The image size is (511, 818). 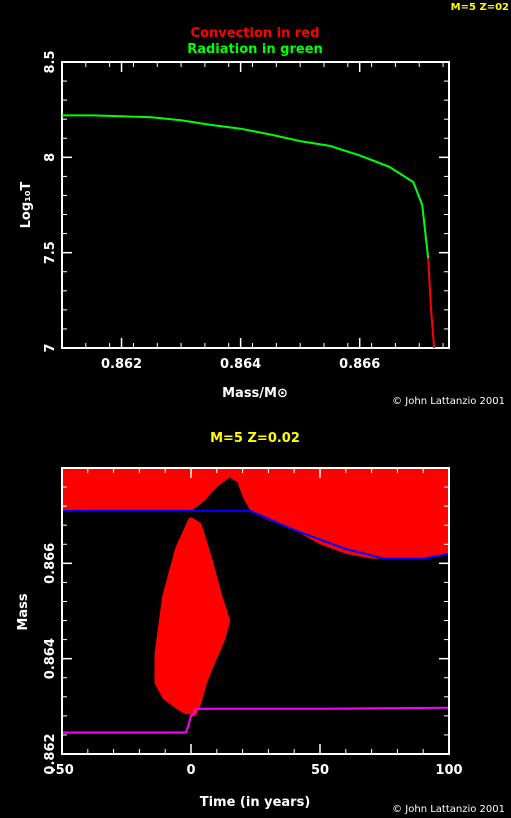 What do you see at coordinates (121, 364) in the screenshot?
I see `x-tick-label: 0.862` at bounding box center [121, 364].